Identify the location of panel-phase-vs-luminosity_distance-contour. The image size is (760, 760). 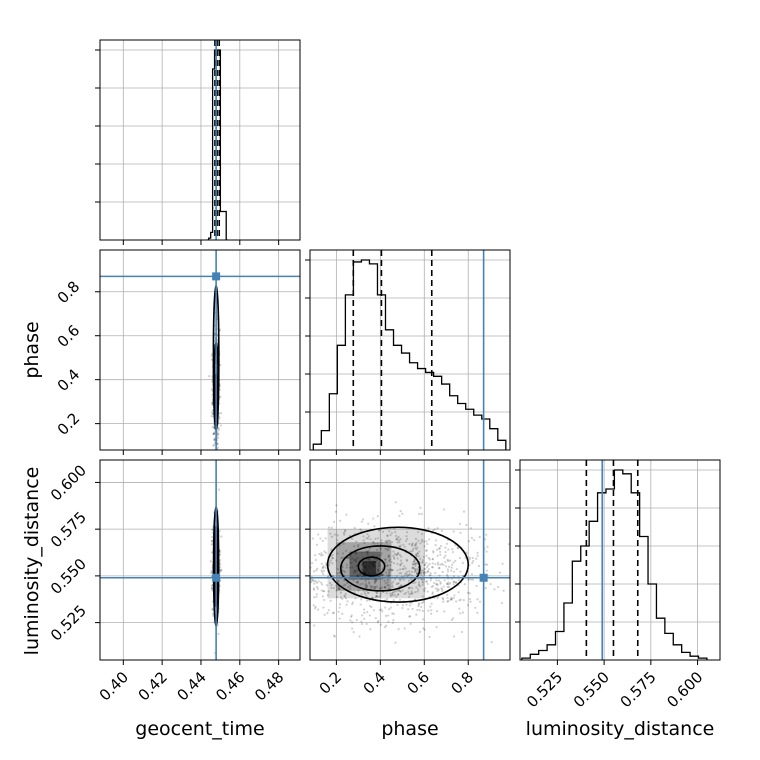
(371, 566).